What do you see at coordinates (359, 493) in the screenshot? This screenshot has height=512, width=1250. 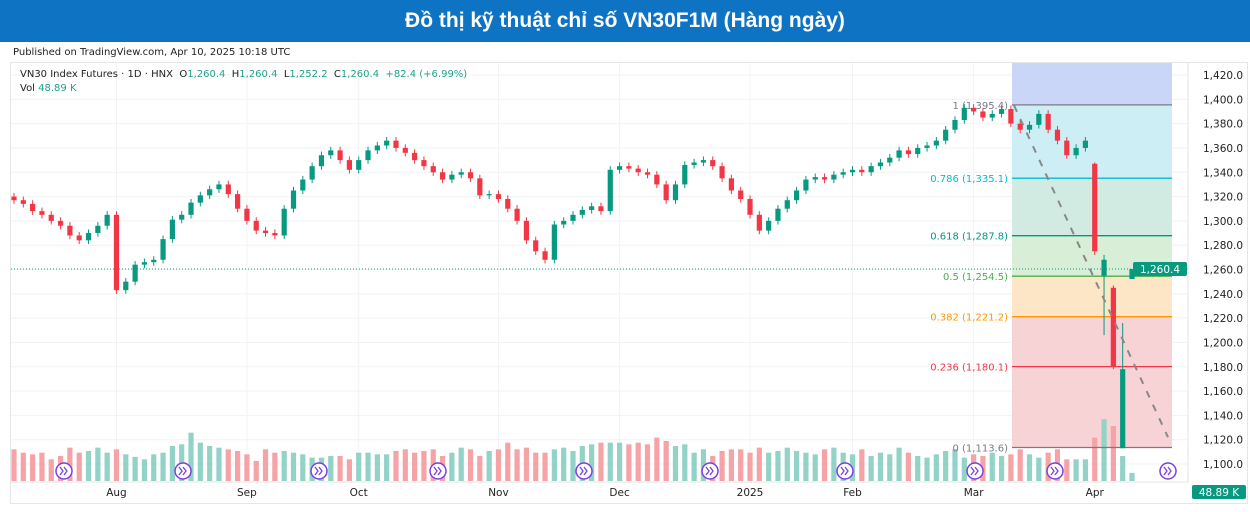 I see `time-axis-tick: Oct` at bounding box center [359, 493].